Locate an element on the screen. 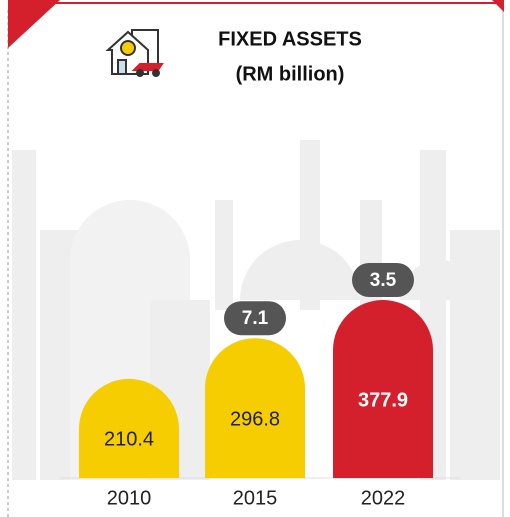 The width and height of the screenshot is (510, 517). badge-label: 3.5 is located at coordinates (383, 280).